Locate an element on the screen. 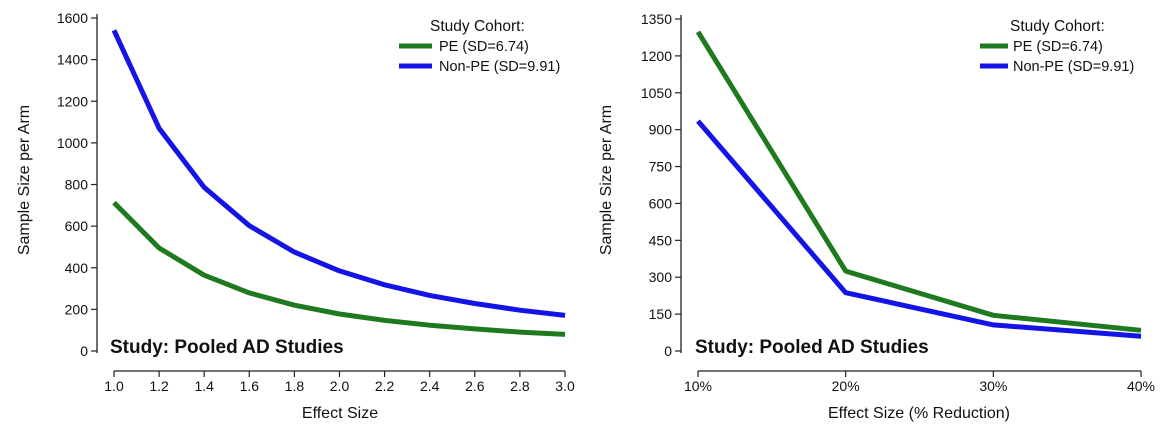 This screenshot has width=1170, height=427. x-tick-label: 2.6 is located at coordinates (475, 386).